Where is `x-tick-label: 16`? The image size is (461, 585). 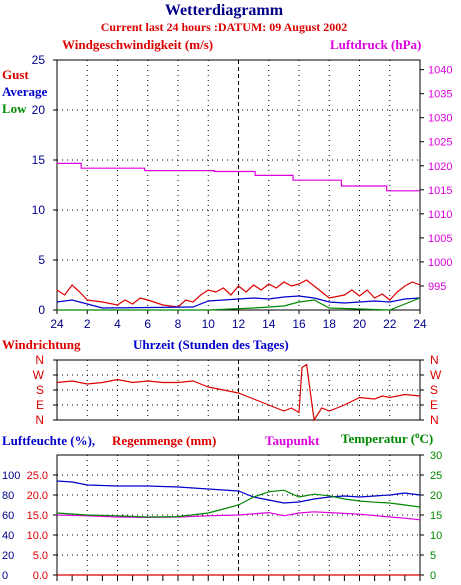
x-tick-label: 16 is located at coordinates (299, 324).